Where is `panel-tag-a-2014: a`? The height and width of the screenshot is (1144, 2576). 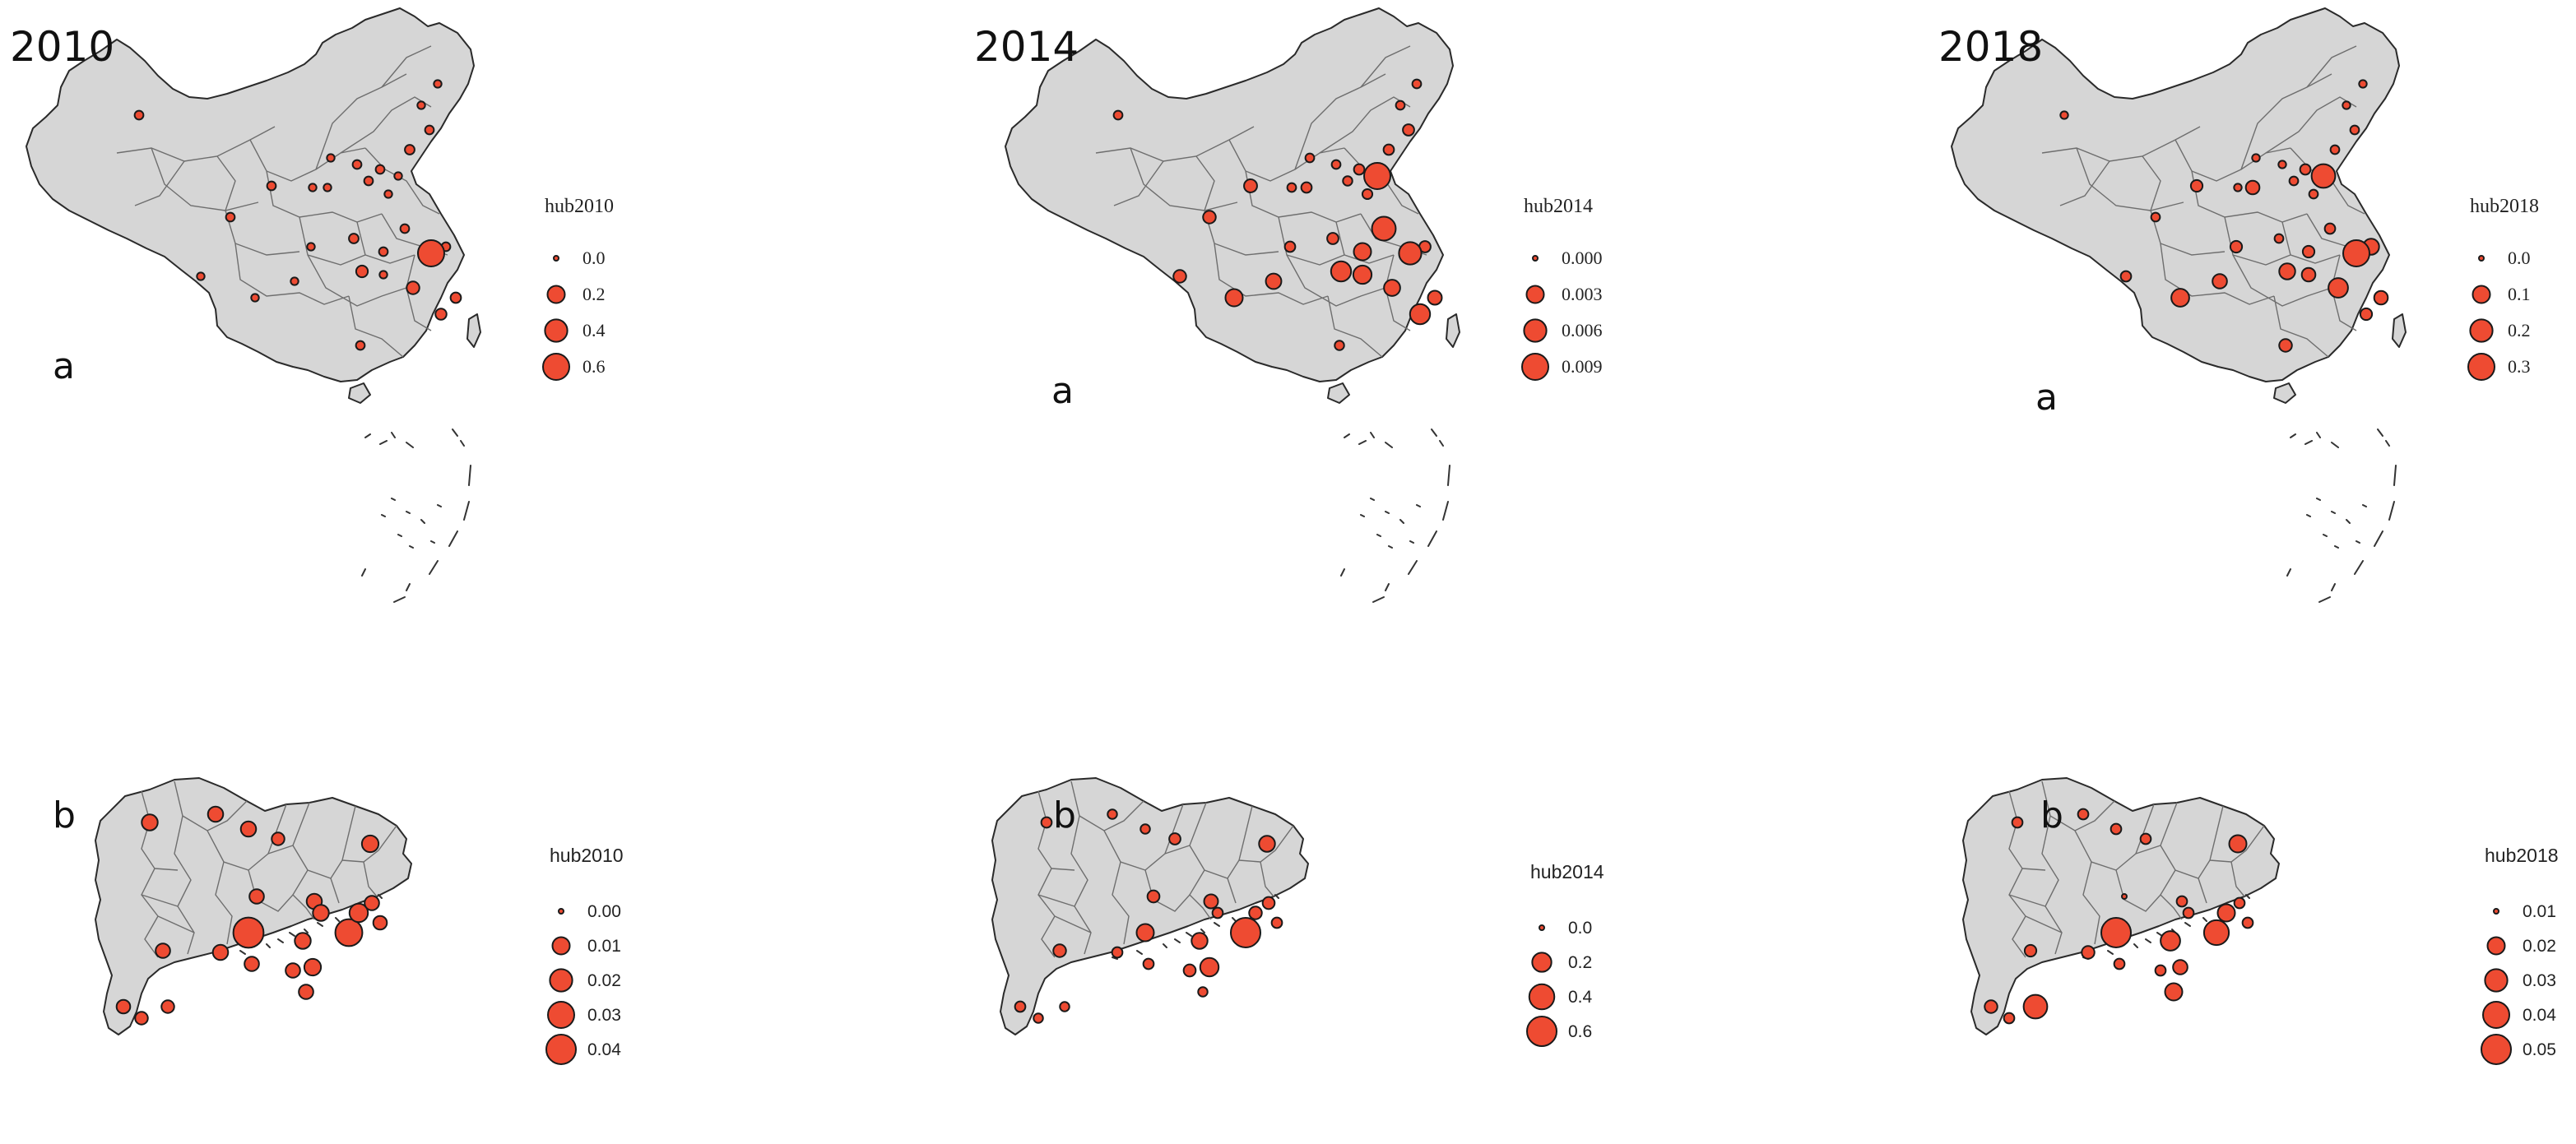
panel-tag-a-2014: a is located at coordinates (1062, 391).